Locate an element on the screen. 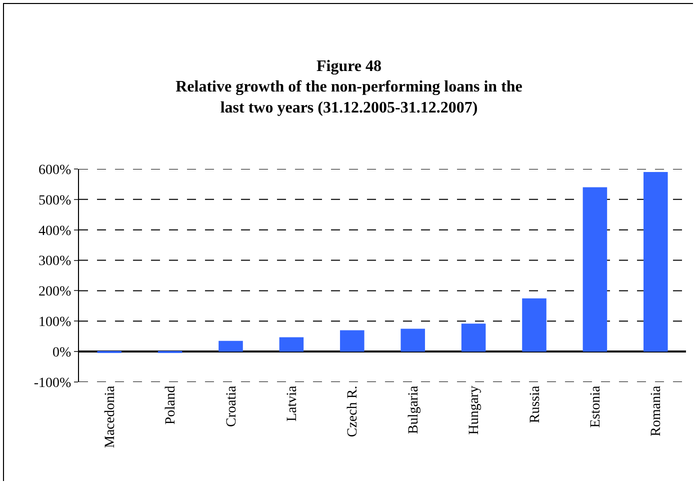 The height and width of the screenshot is (486, 698). x-tick-label: Bulgaria is located at coordinates (414, 409).